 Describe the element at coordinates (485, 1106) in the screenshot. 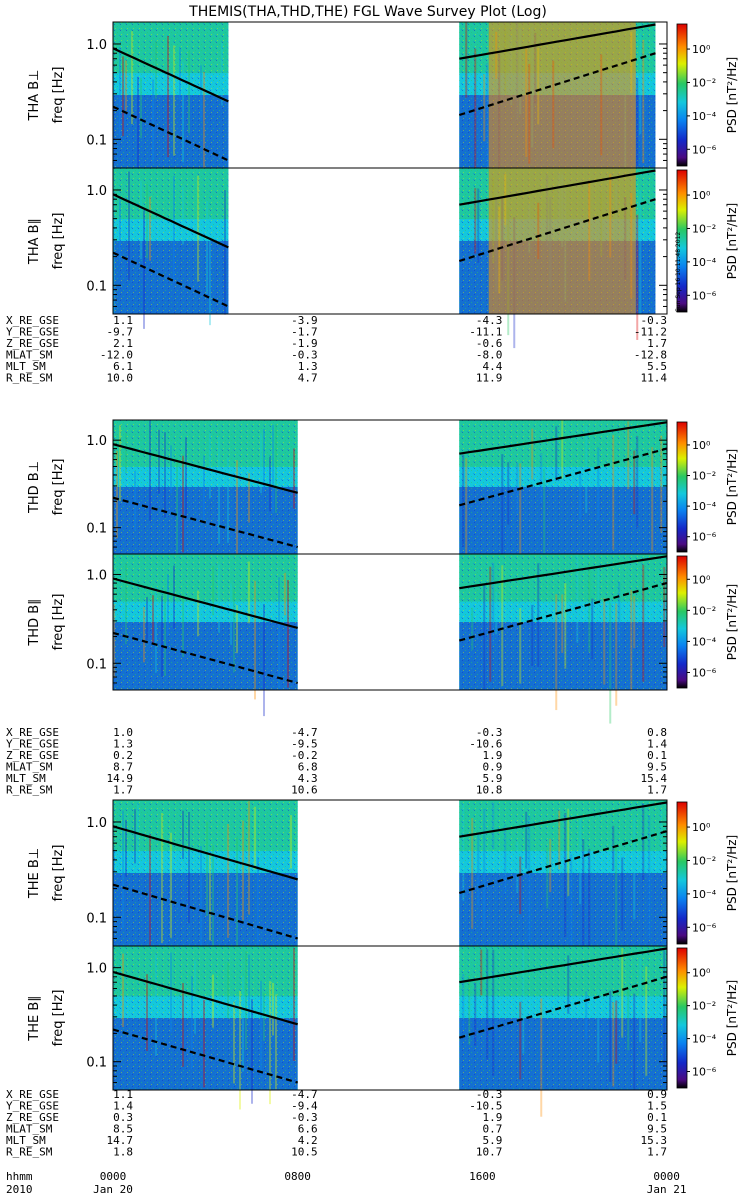

I see `ephemeris-value: -10.5` at that location.